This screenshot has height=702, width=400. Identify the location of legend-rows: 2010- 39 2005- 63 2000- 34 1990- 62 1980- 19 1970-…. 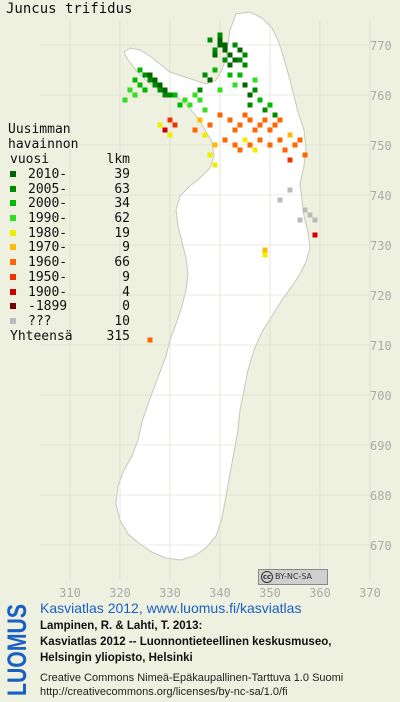
(69, 248).